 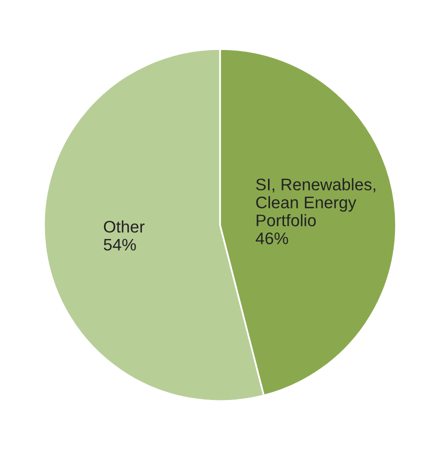 What do you see at coordinates (120, 244) in the screenshot?
I see `data-label: 54%` at bounding box center [120, 244].